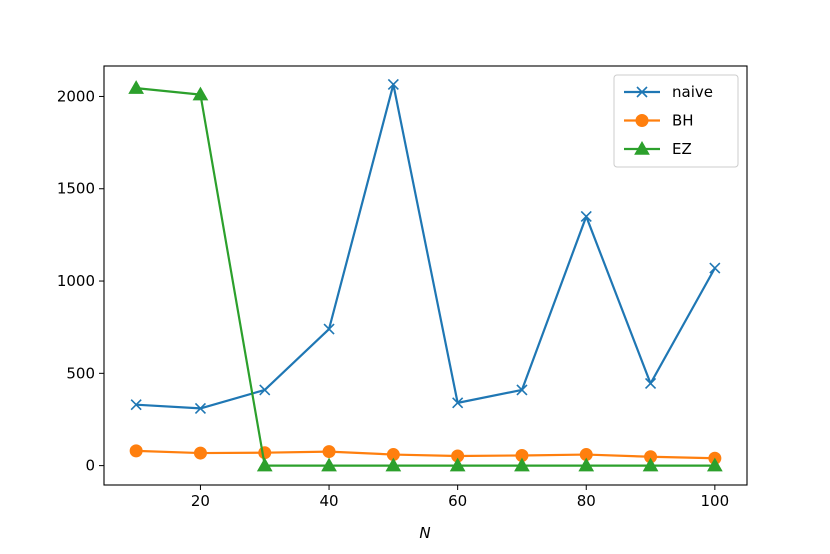 The height and width of the screenshot is (554, 830). What do you see at coordinates (425, 454) in the screenshot?
I see `series-line-bh` at bounding box center [425, 454].